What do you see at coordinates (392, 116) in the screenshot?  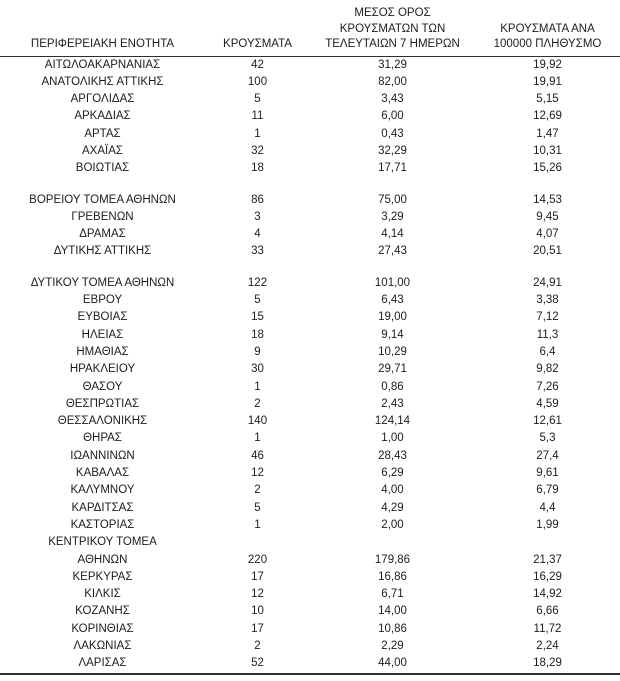 I see `avg7-cell: 6,00` at bounding box center [392, 116].